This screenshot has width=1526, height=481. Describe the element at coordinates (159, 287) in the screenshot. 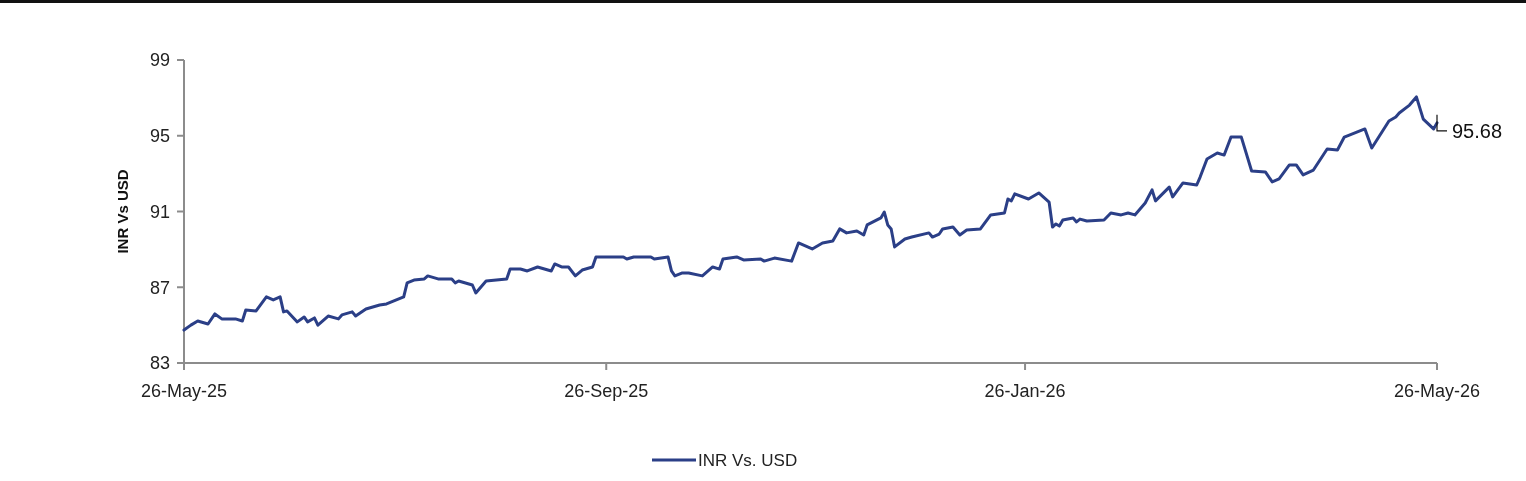

I see `y-tick-label: 87` at that location.